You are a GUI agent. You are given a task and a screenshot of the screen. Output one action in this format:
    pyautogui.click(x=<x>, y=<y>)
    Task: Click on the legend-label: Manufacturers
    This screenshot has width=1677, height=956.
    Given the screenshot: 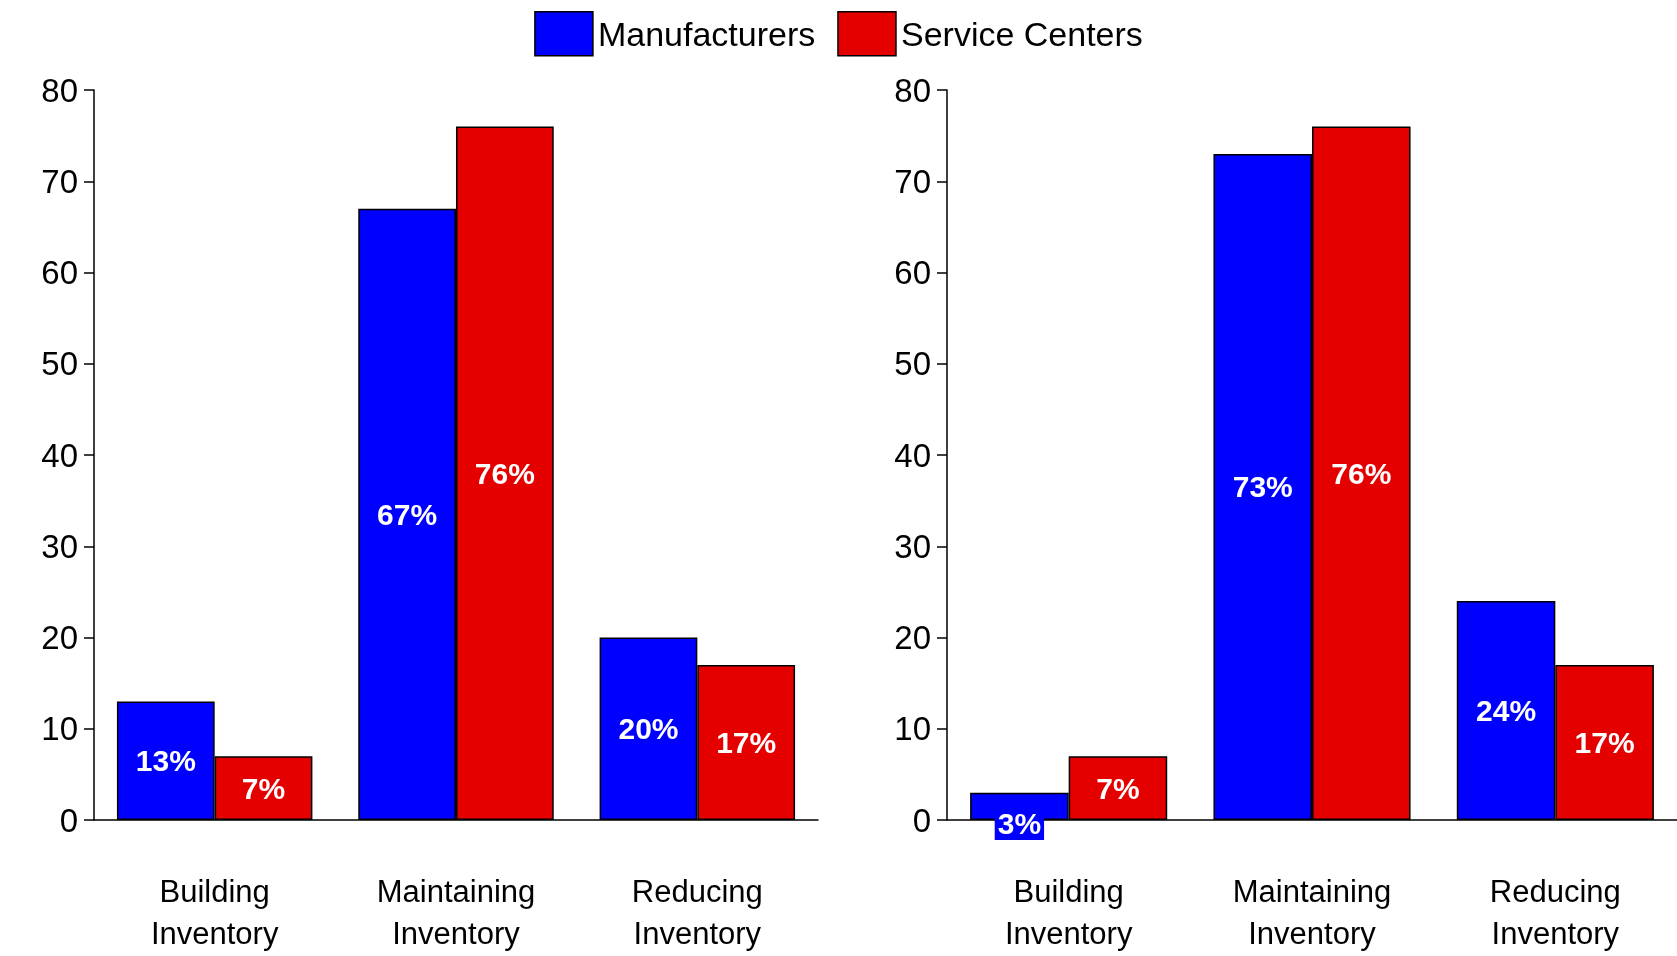 What is the action you would take?
    pyautogui.click(x=706, y=33)
    